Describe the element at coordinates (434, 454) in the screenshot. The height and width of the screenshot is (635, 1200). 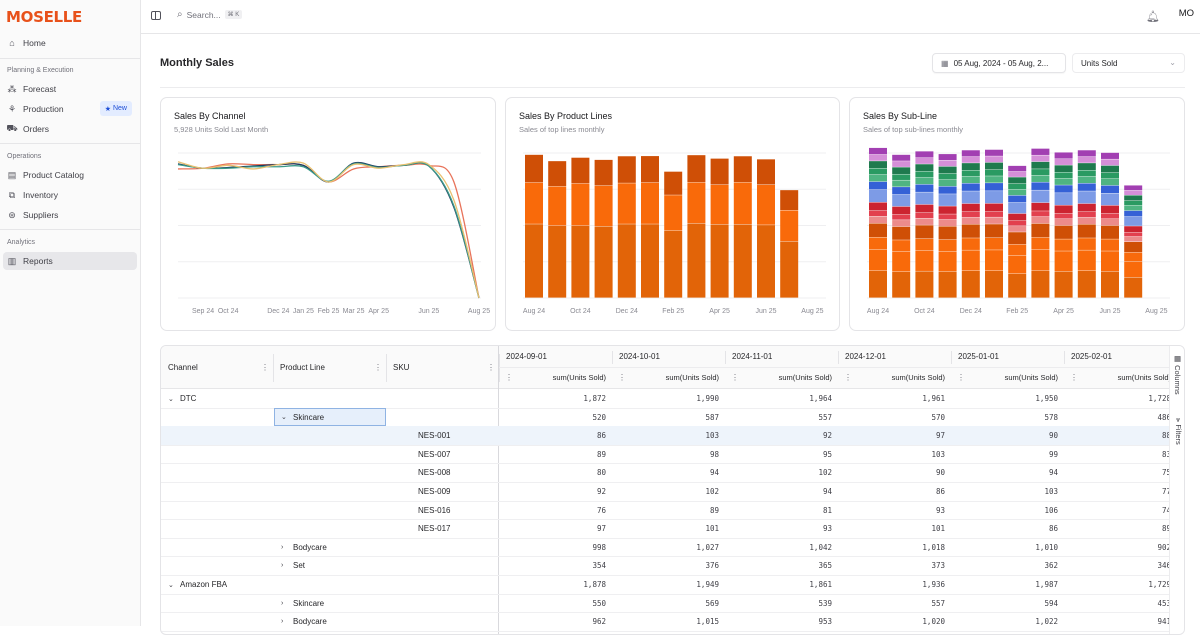
I see `row-label: NES-007` at that location.